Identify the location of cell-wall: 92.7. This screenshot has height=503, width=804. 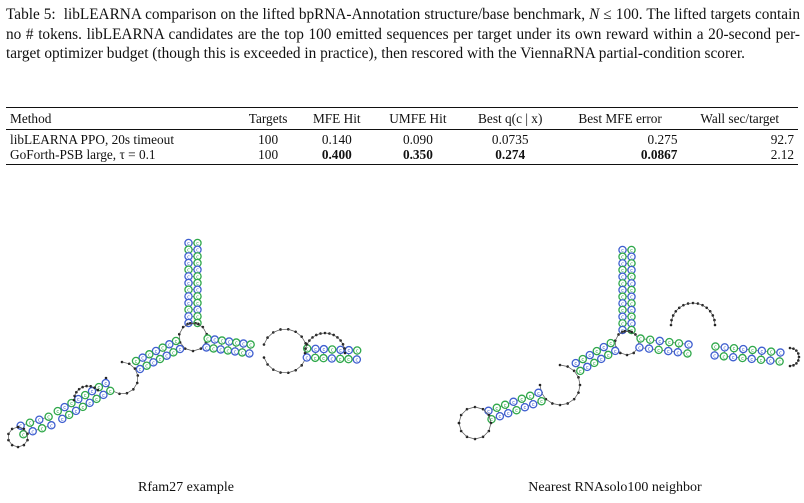
(782, 139).